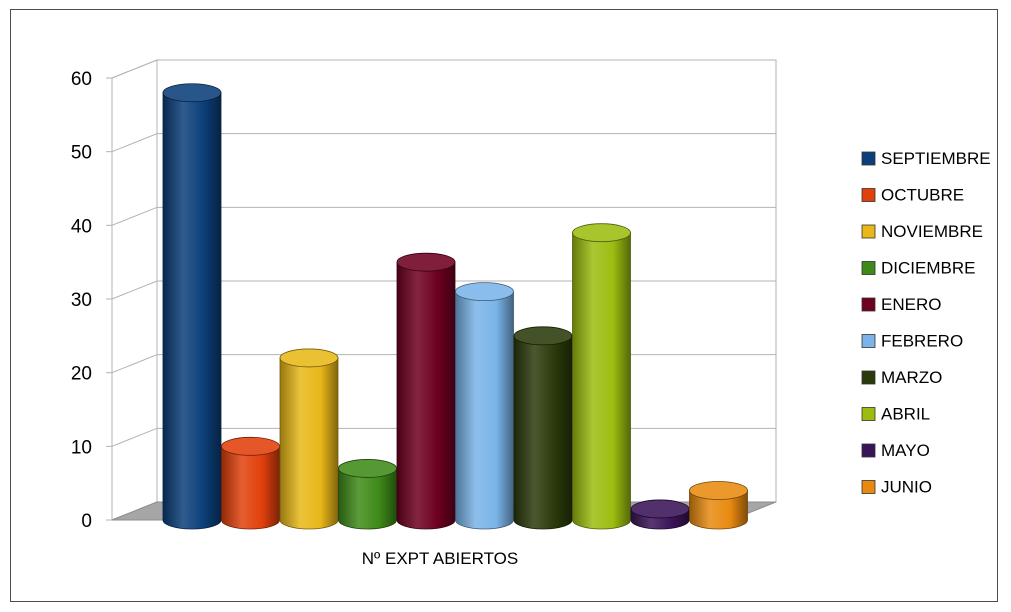 Image resolution: width=1011 pixels, height=612 pixels. I want to click on legend-item: FEBRERO, so click(912, 341).